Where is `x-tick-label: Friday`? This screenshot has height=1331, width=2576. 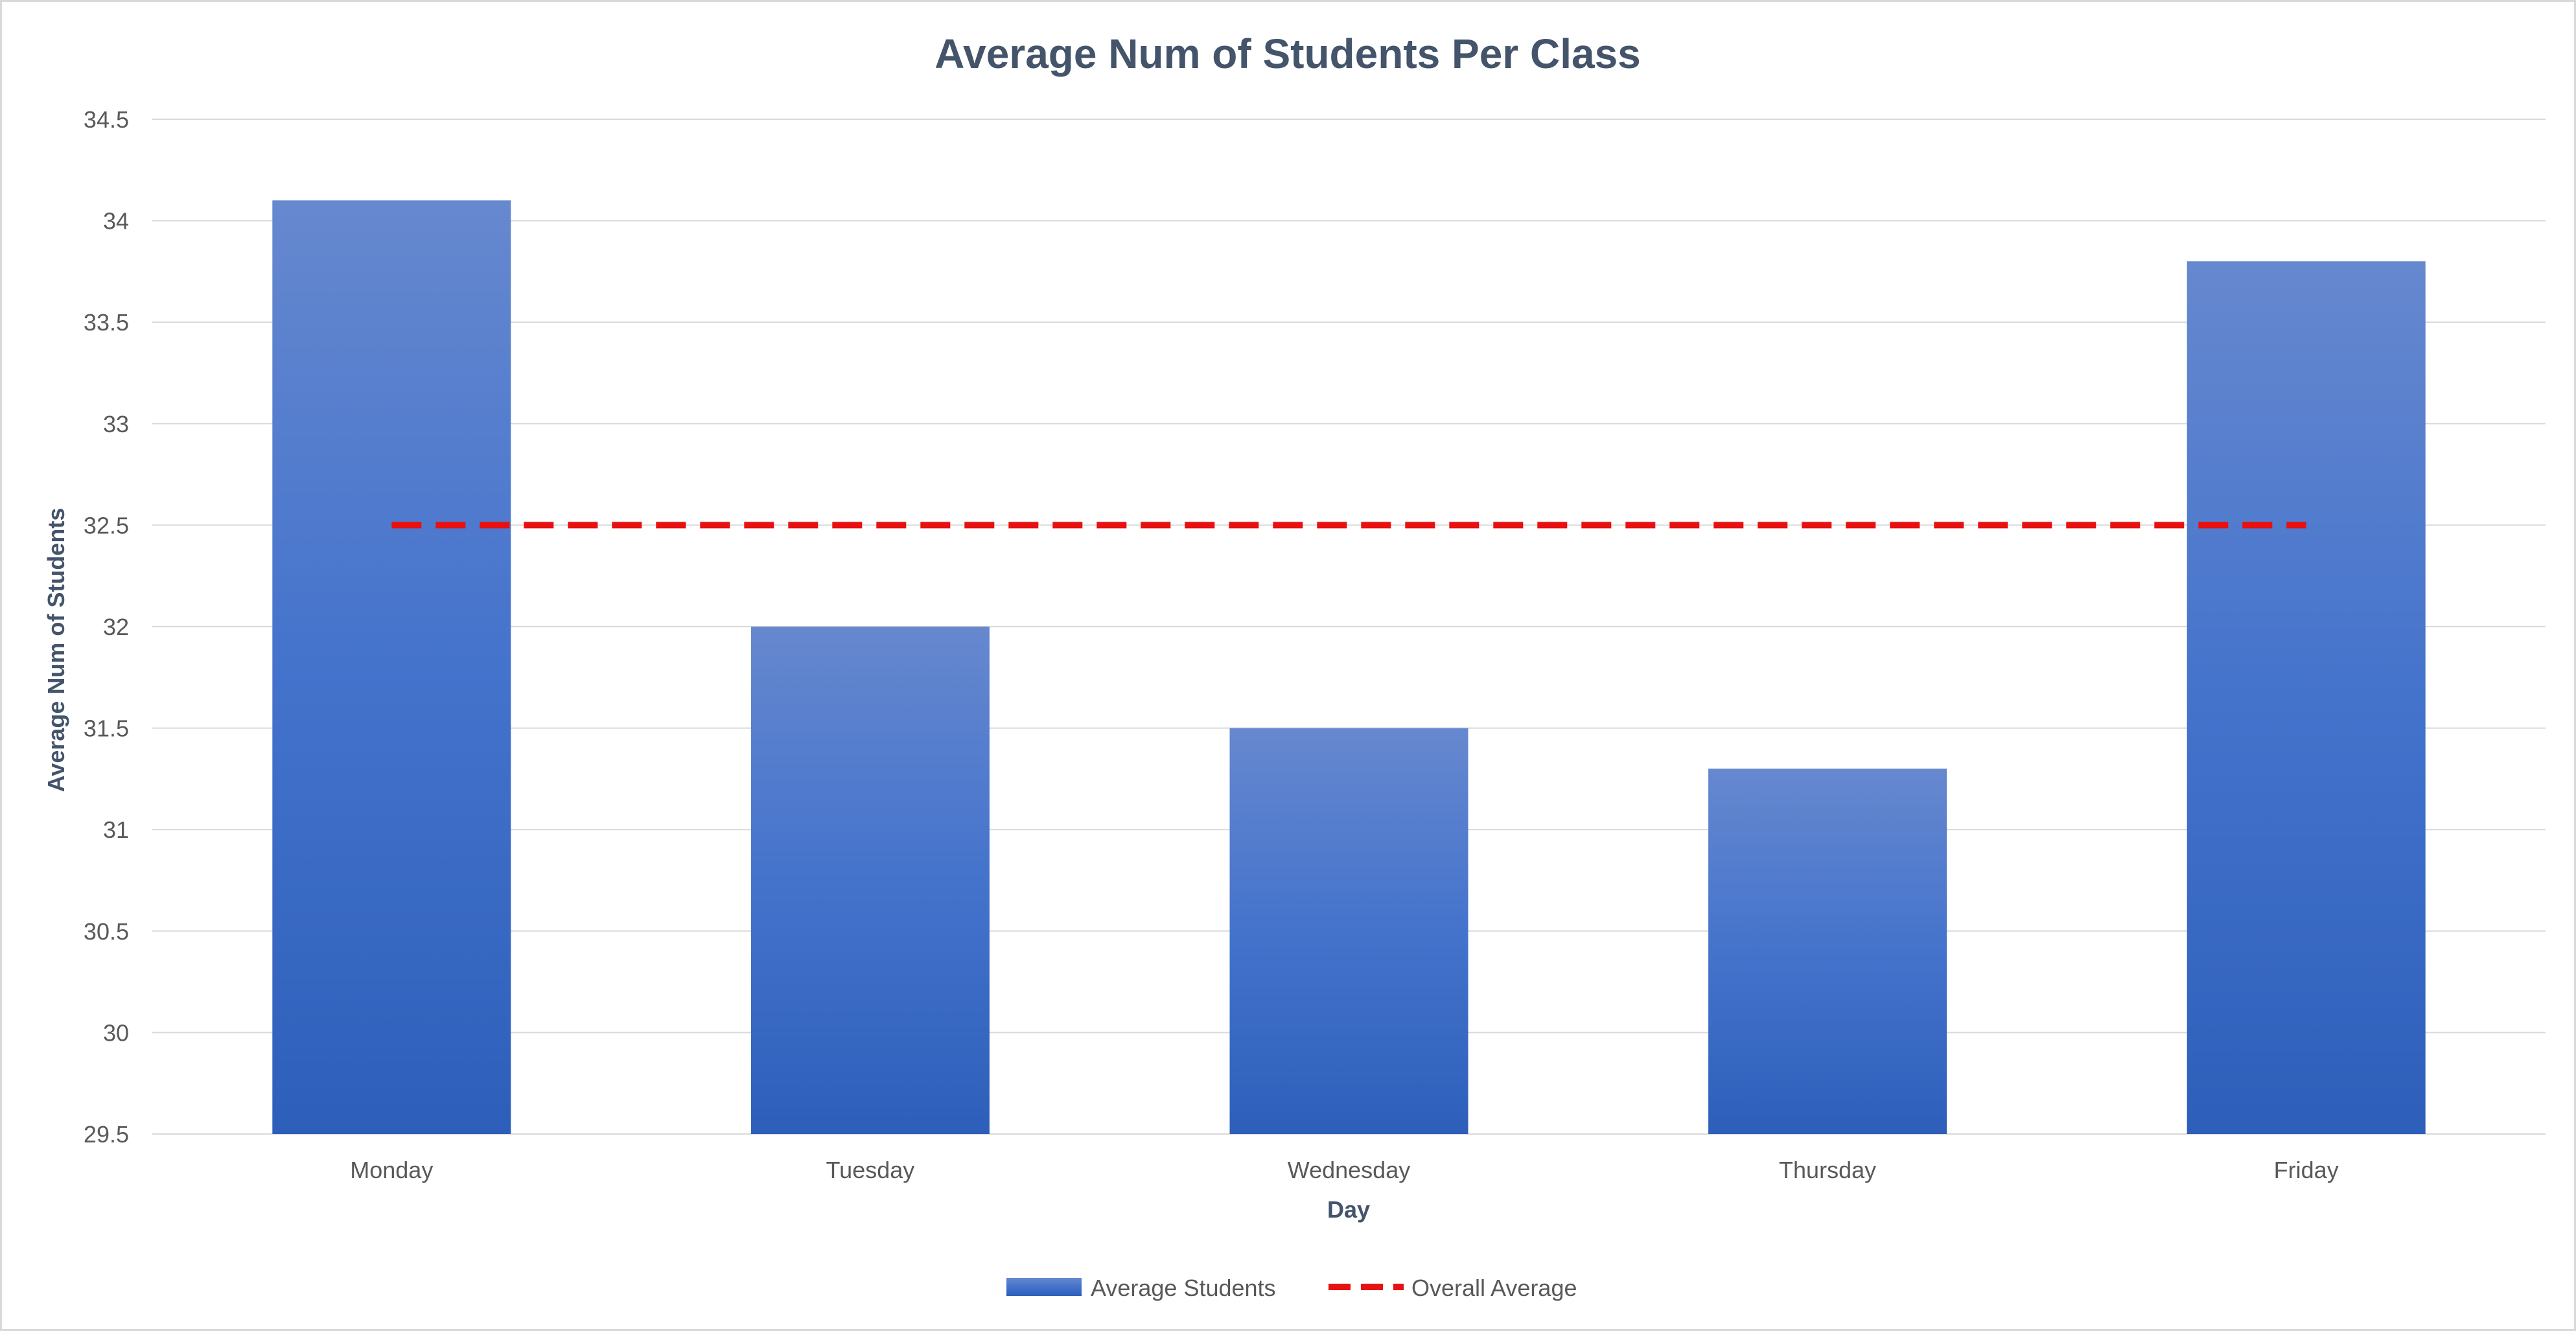 x-tick-label: Friday is located at coordinates (2307, 1170).